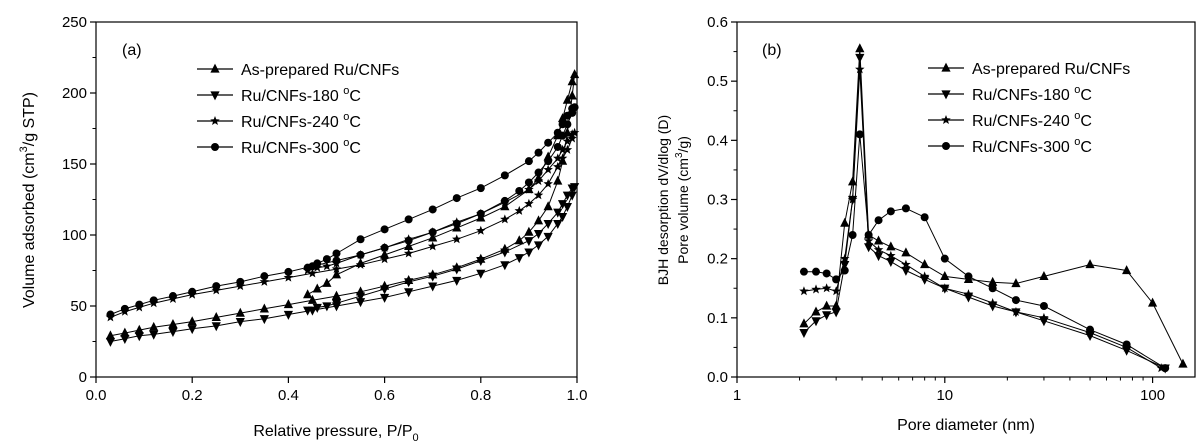 This screenshot has width=1203, height=447. Describe the element at coordinates (717, 259) in the screenshot. I see `y-tick-label: 0.2` at that location.